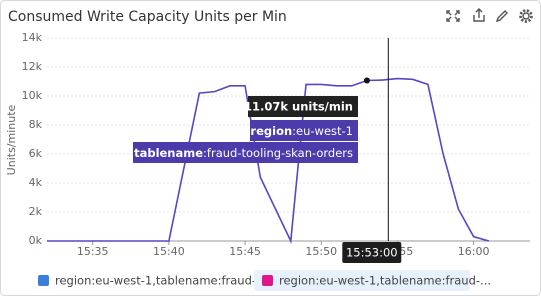 The width and height of the screenshot is (541, 296). What do you see at coordinates (321, 251) in the screenshot?
I see `x-tick-label: 15:50` at bounding box center [321, 251].